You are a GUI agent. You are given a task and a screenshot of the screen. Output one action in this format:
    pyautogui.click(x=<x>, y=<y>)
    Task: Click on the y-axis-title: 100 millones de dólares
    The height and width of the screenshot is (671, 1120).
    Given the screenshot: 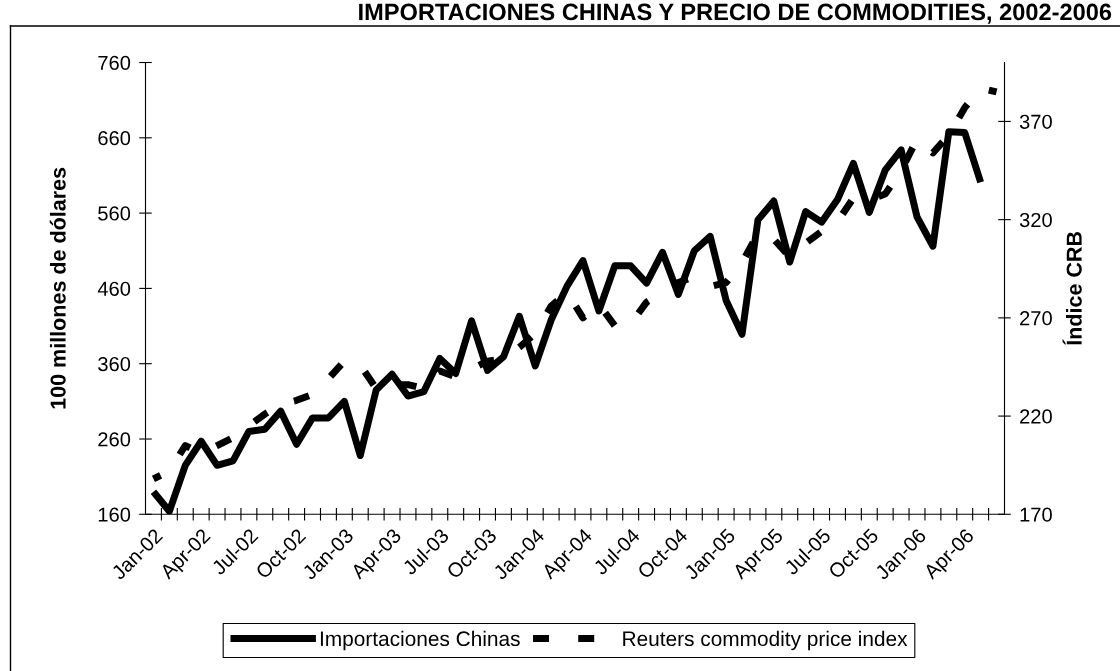 What is the action you would take?
    pyautogui.click(x=57, y=288)
    